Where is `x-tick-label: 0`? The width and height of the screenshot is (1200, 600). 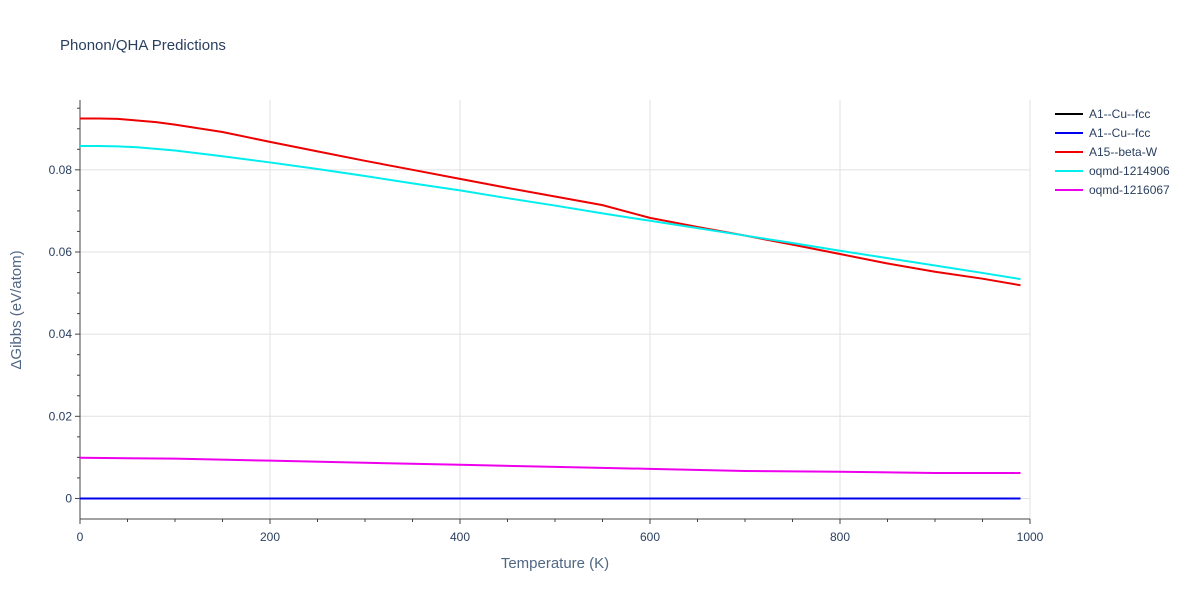
x-tick-label: 0 is located at coordinates (80, 537).